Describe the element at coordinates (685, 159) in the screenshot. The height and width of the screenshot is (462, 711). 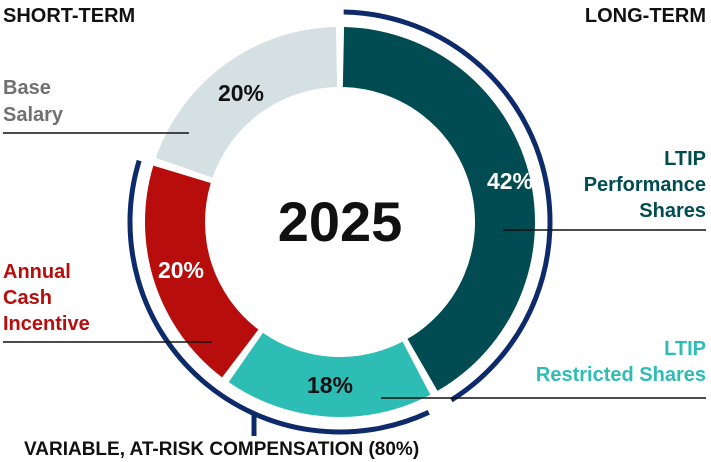
I see `slice-label-0-line-0: LTIP` at that location.